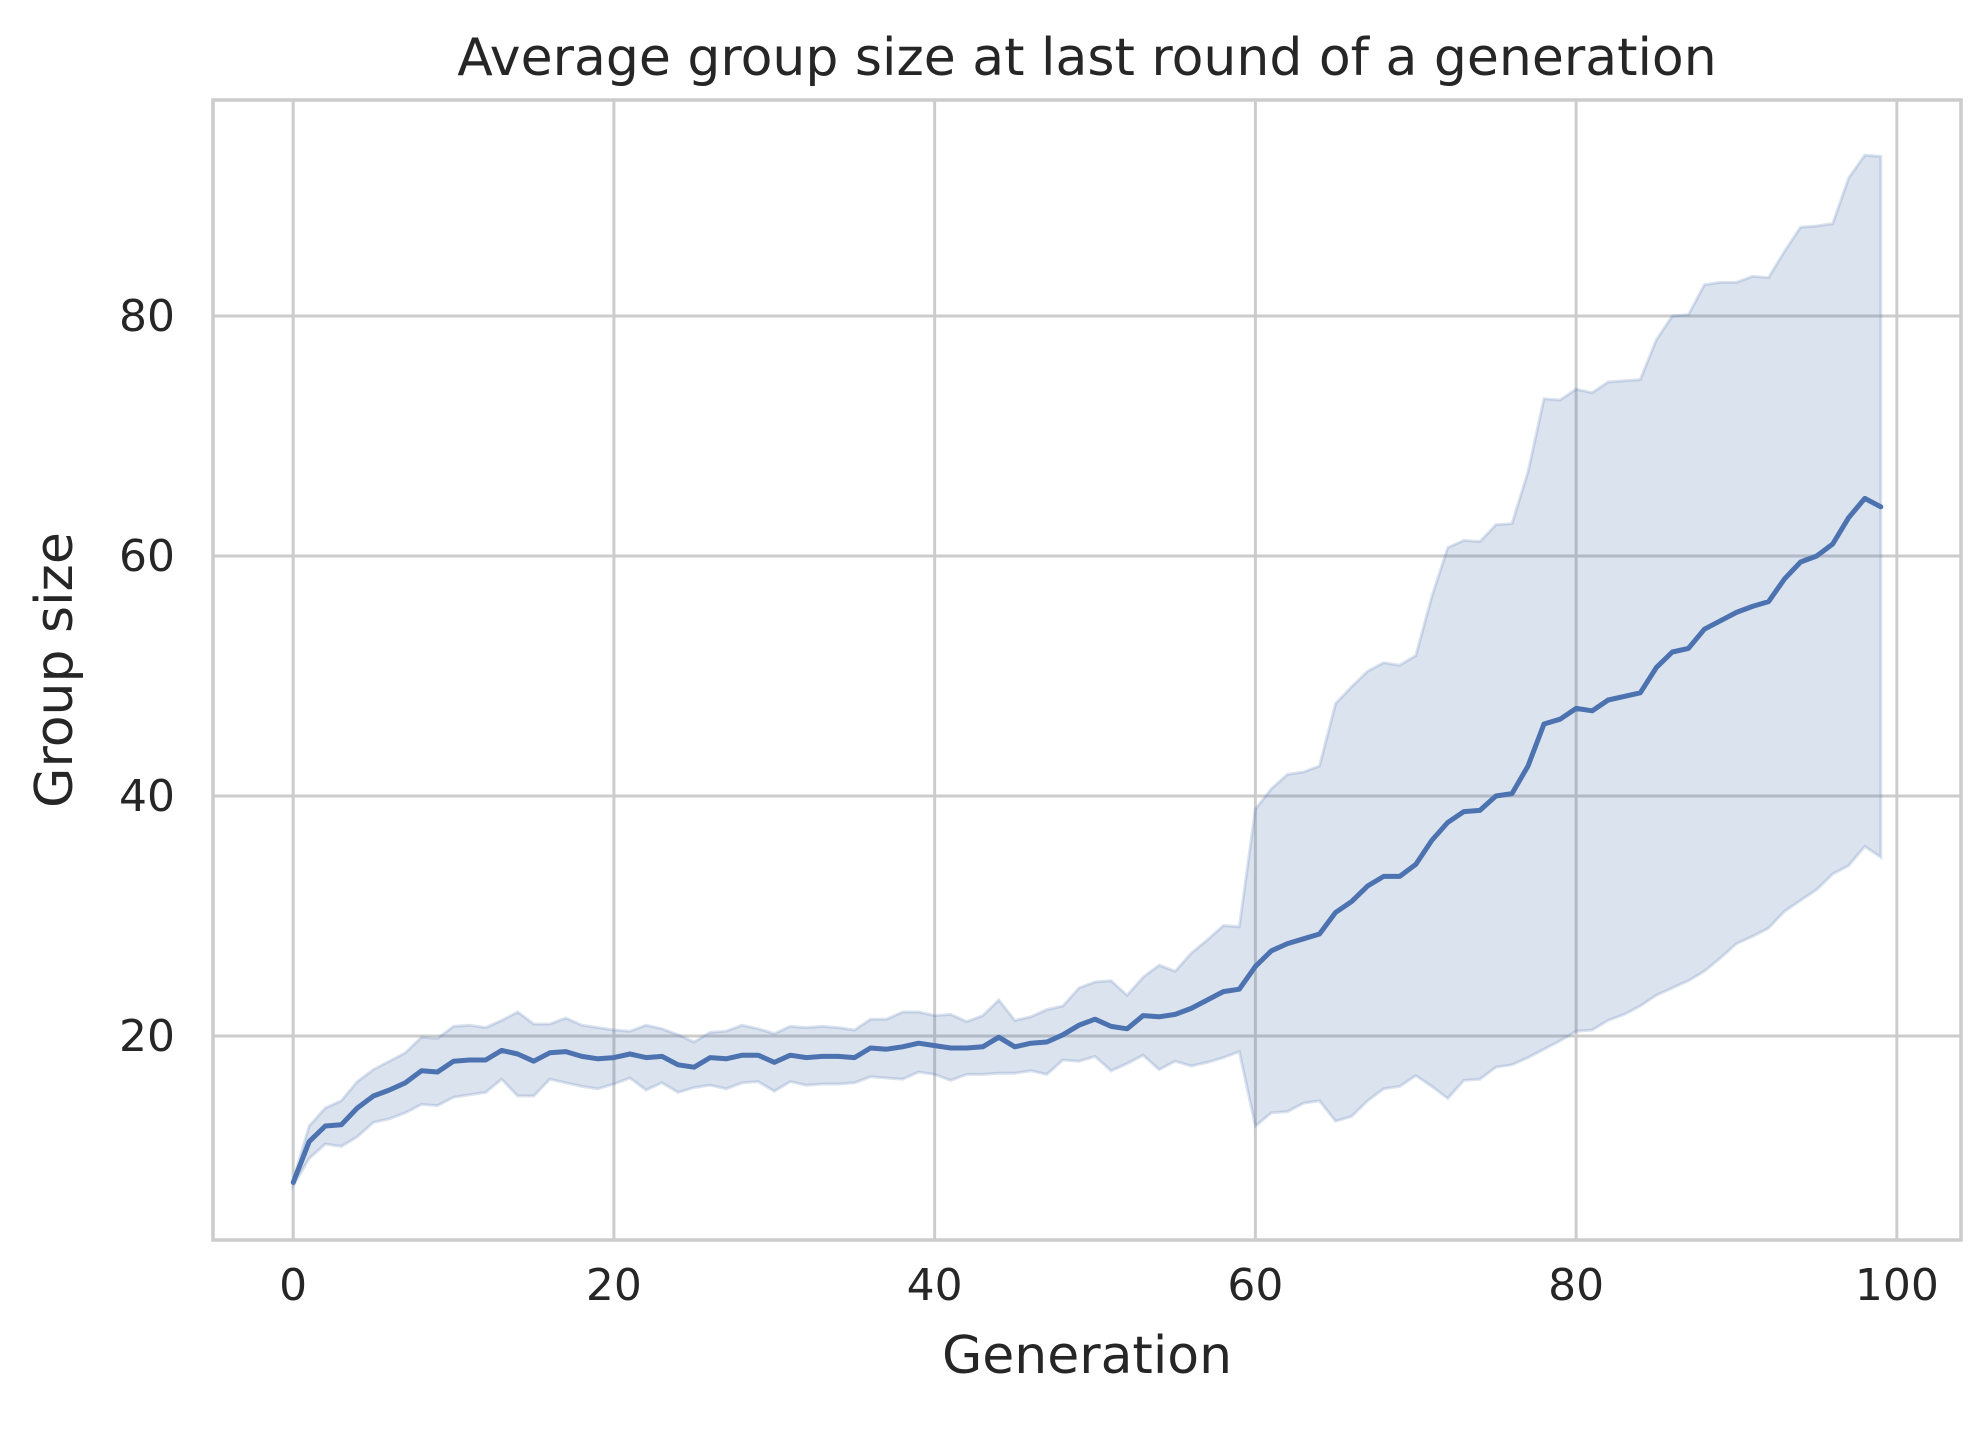  Describe the element at coordinates (614, 1285) in the screenshot. I see `x-tick-label: 20` at that location.